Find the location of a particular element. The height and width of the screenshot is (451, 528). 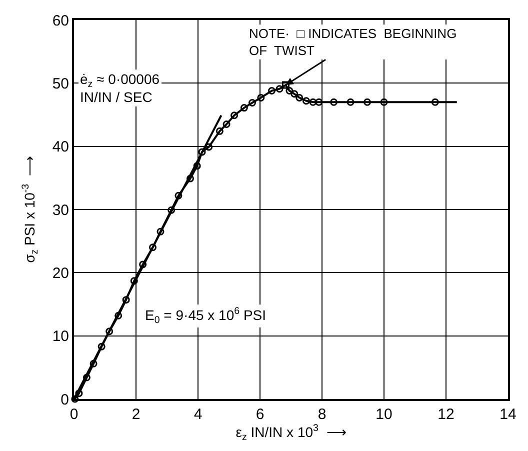

x-tick-label: 6 is located at coordinates (260, 414).